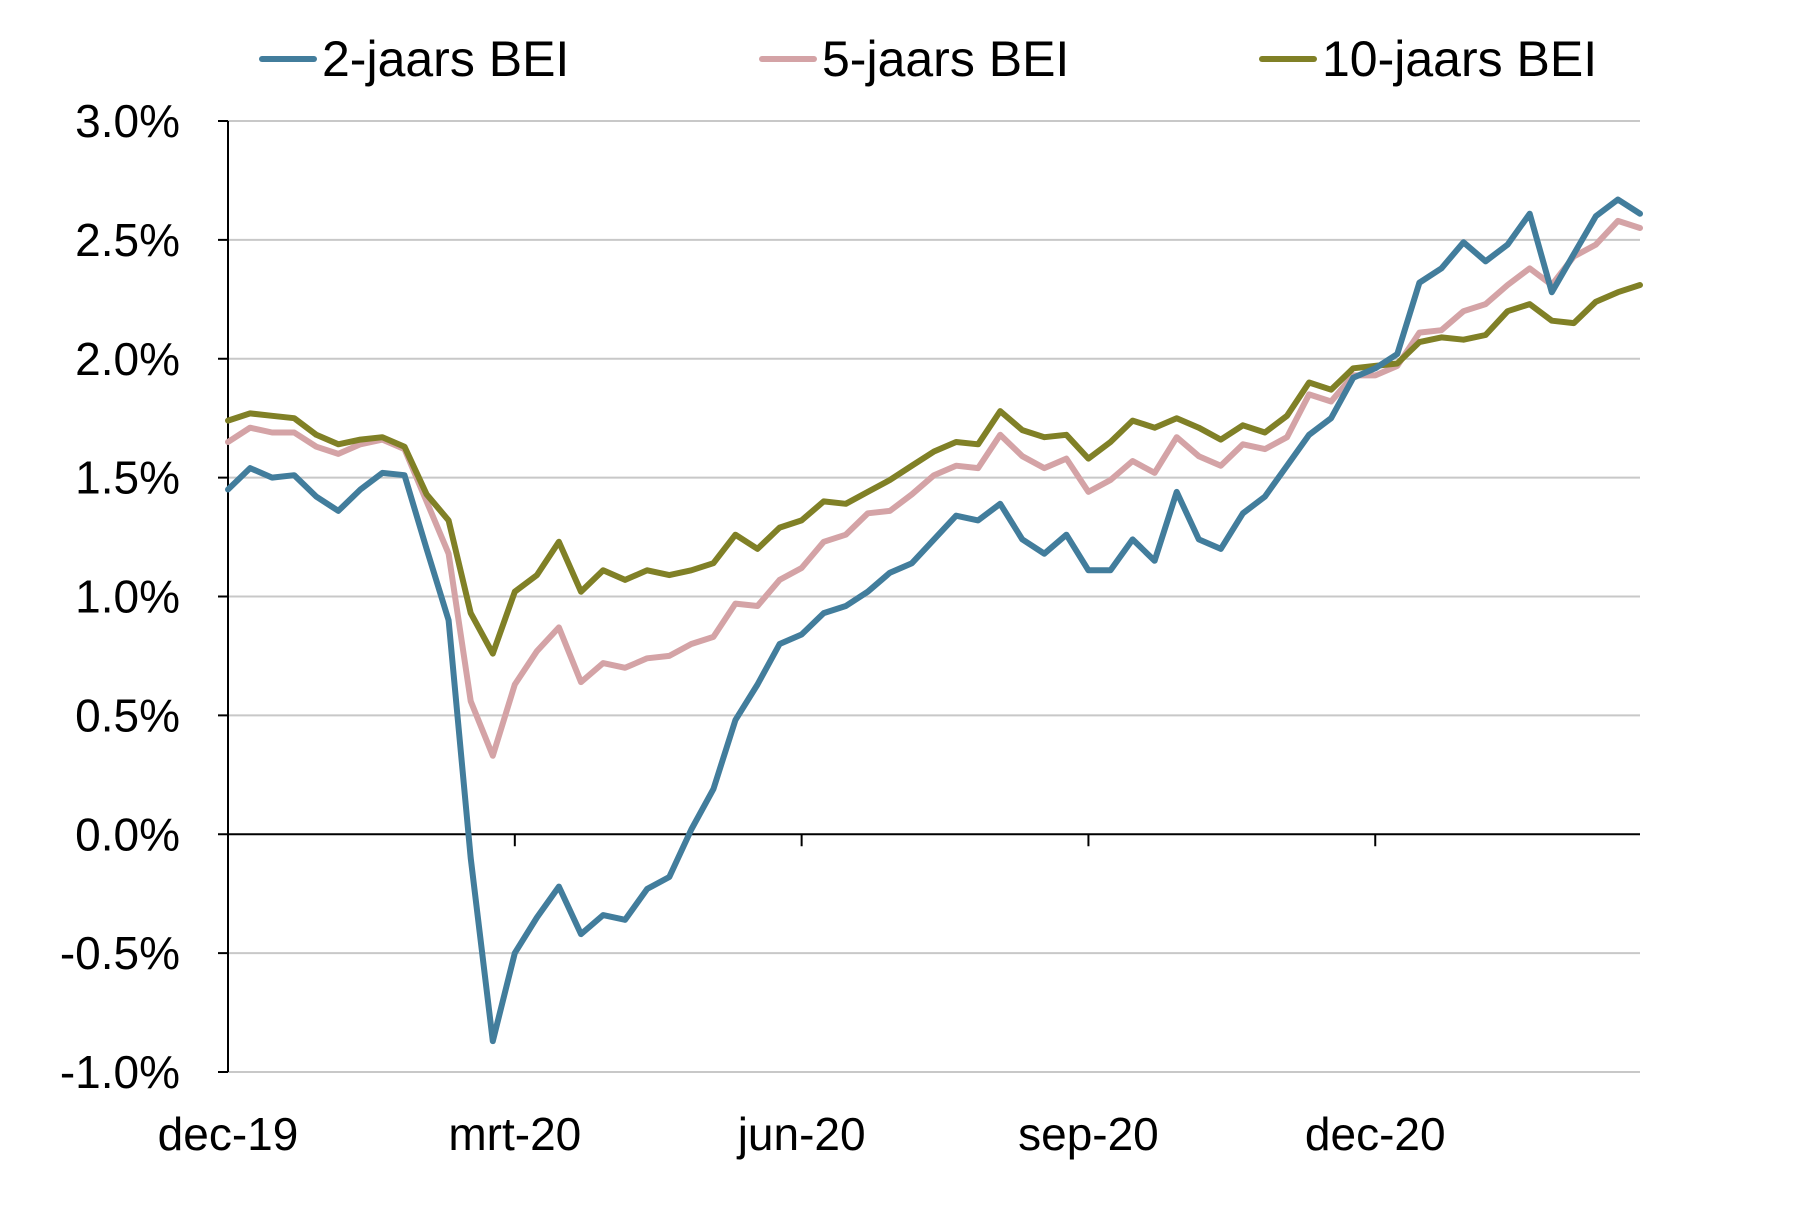  I want to click on legend-label: 5-jaars BEI, so click(945, 59).